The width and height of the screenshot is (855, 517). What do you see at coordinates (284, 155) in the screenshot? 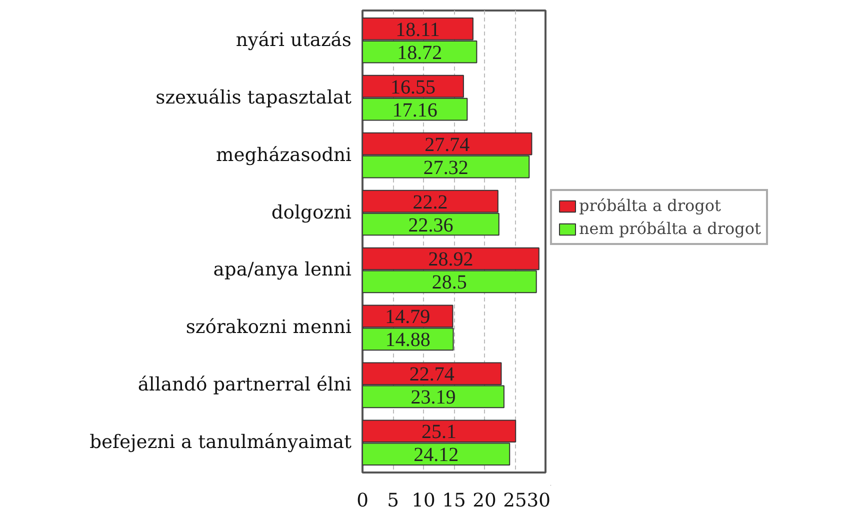
I see `y-tick-label: megházasodni` at bounding box center [284, 155].